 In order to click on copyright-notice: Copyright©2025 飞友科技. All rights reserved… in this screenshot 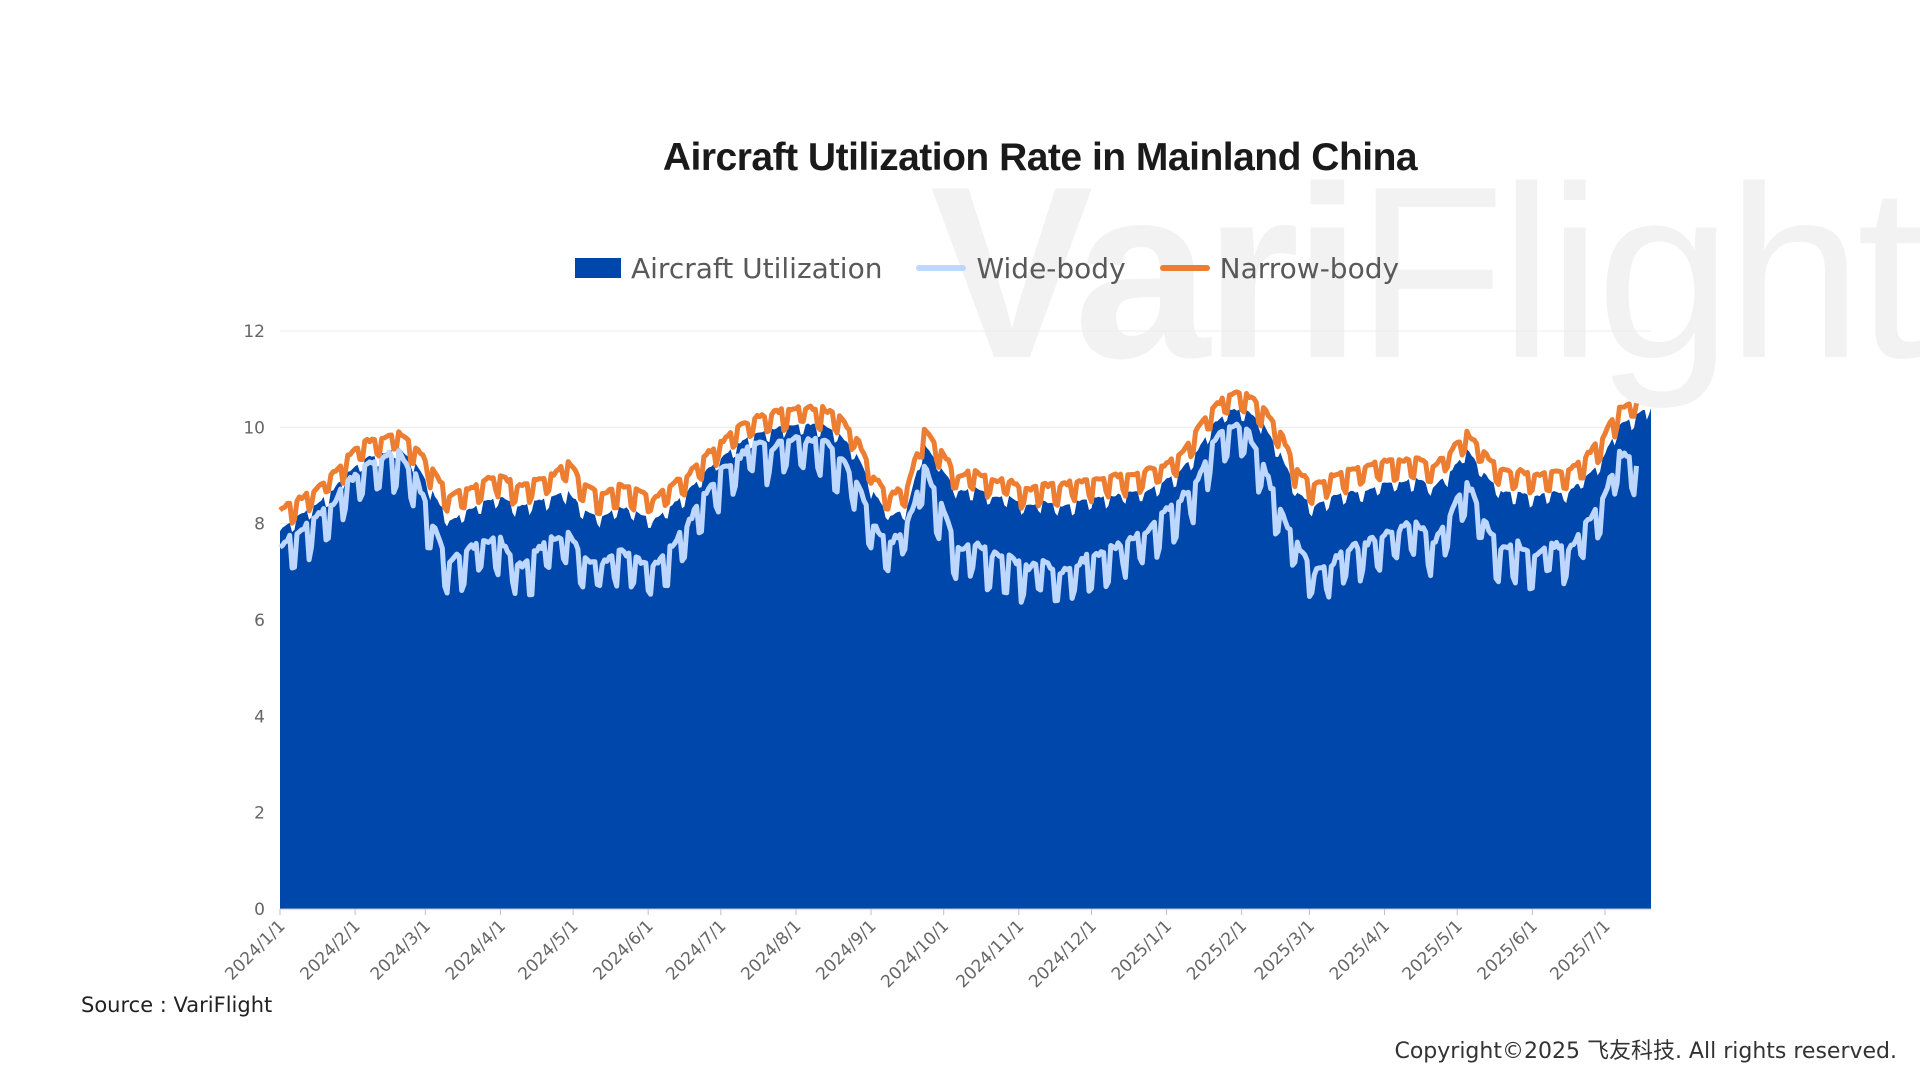, I will do `click(1645, 1051)`.